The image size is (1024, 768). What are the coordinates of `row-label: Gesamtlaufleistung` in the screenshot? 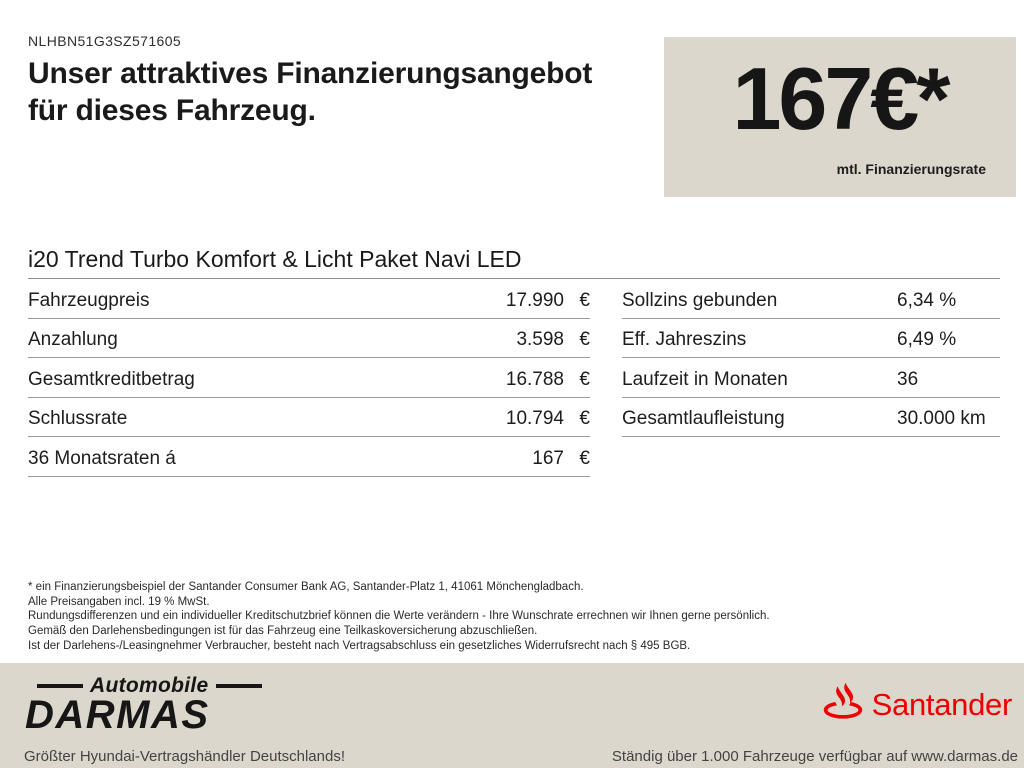 It's located at (703, 418).